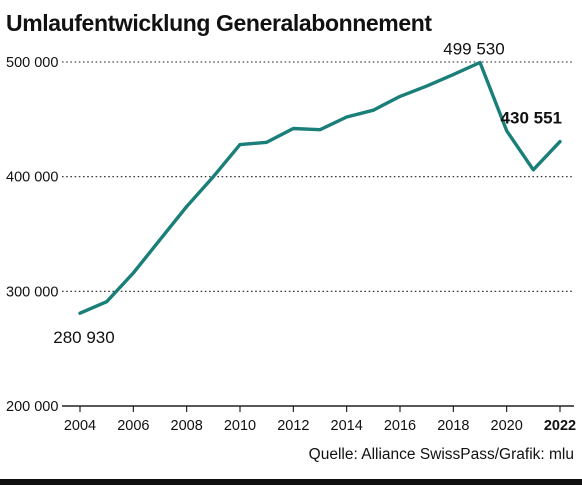 The width and height of the screenshot is (582, 489). Describe the element at coordinates (531, 118) in the screenshot. I see `data-label: 430 551` at that location.